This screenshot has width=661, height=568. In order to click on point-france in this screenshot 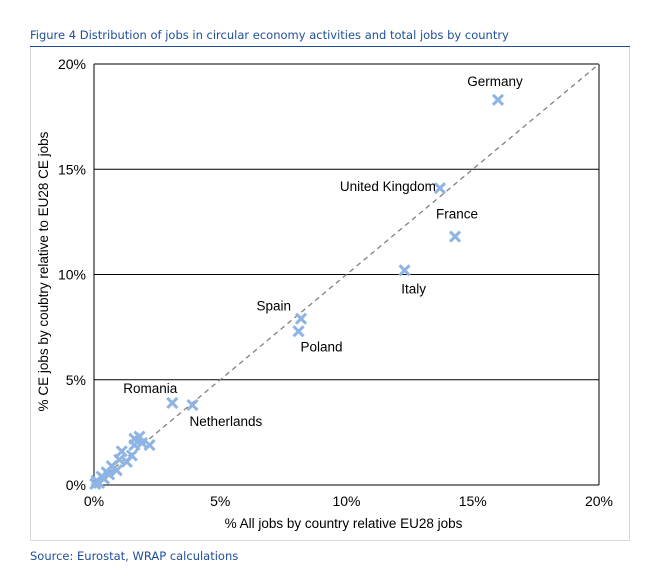, I will do `click(455, 236)`.